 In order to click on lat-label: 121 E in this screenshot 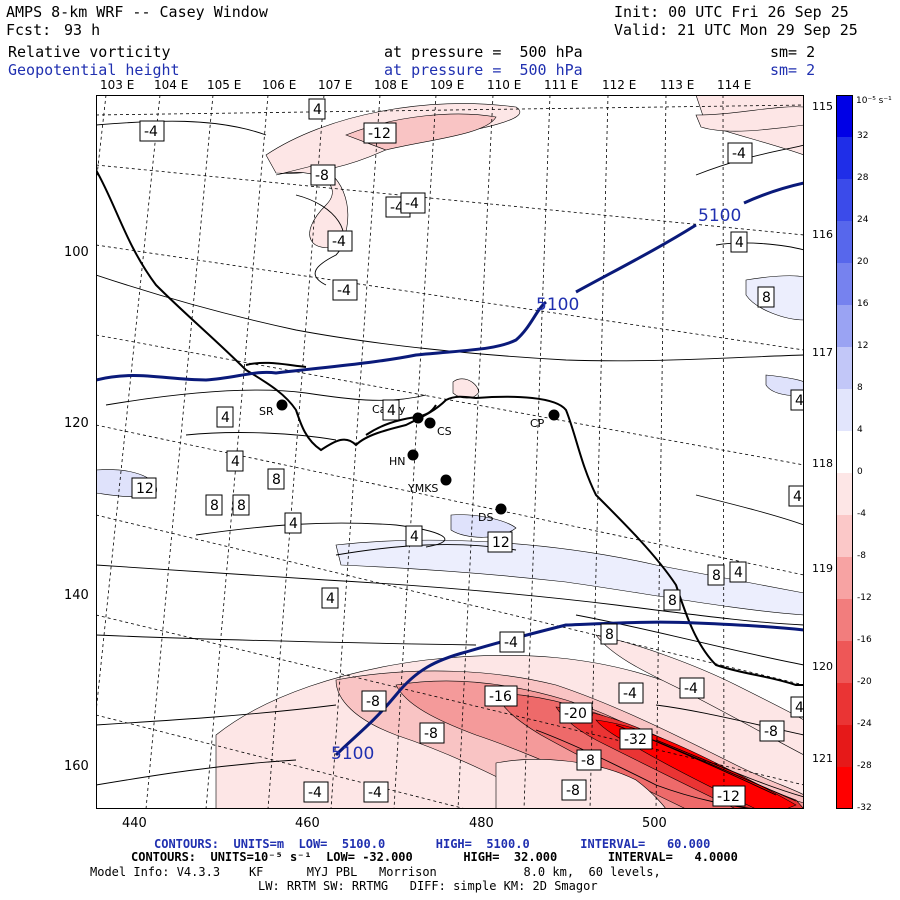, I will do `click(828, 758)`.